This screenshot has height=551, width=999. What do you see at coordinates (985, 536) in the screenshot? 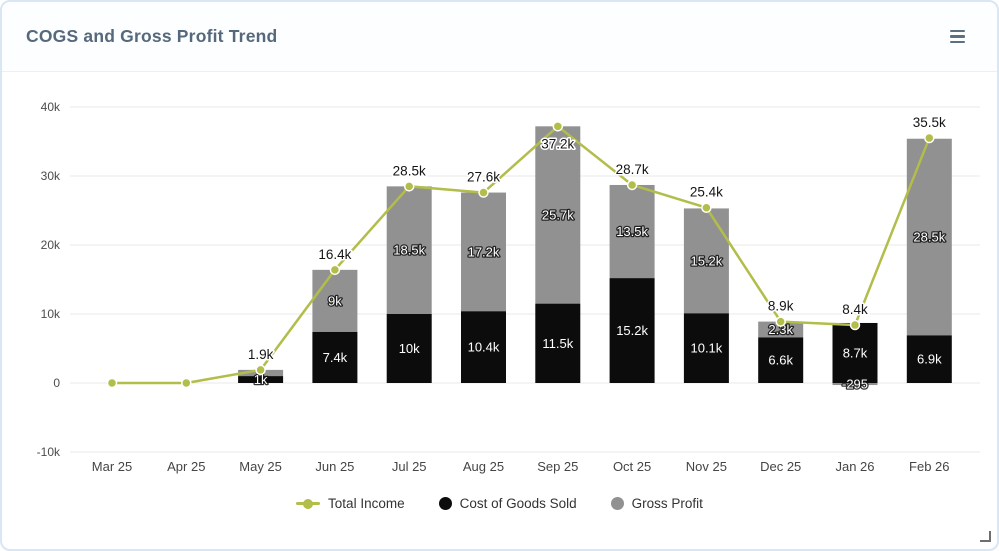
I see `resize-corner-icon` at bounding box center [985, 536].